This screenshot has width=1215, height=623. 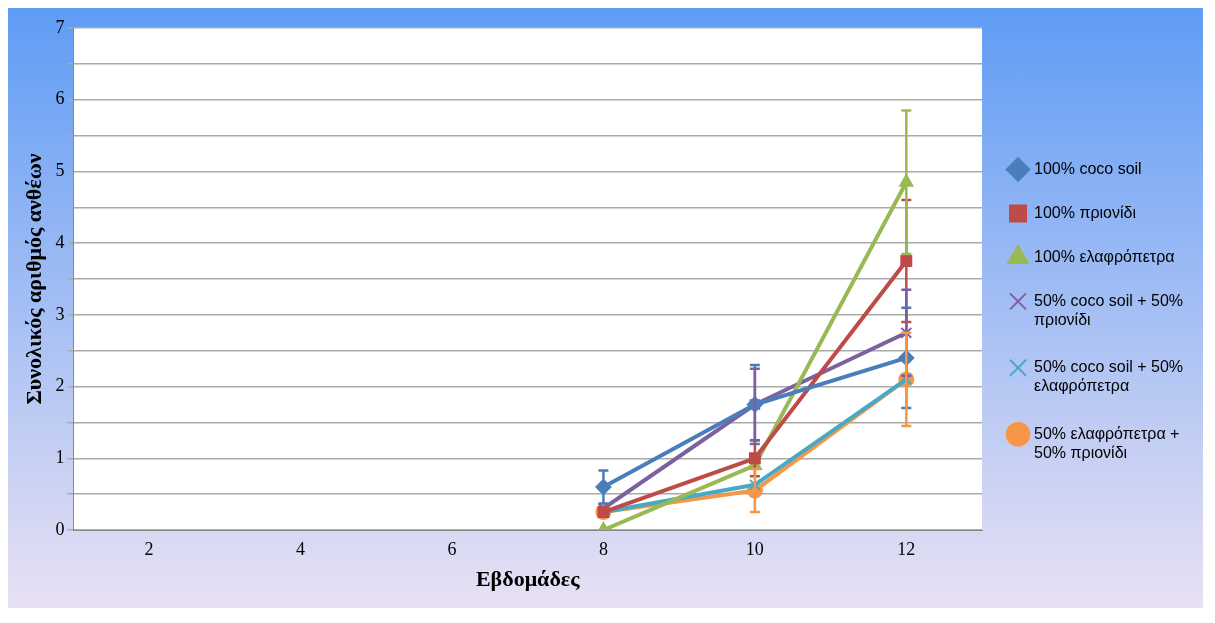 What do you see at coordinates (60, 170) in the screenshot?
I see `y-tick-label: 5` at bounding box center [60, 170].